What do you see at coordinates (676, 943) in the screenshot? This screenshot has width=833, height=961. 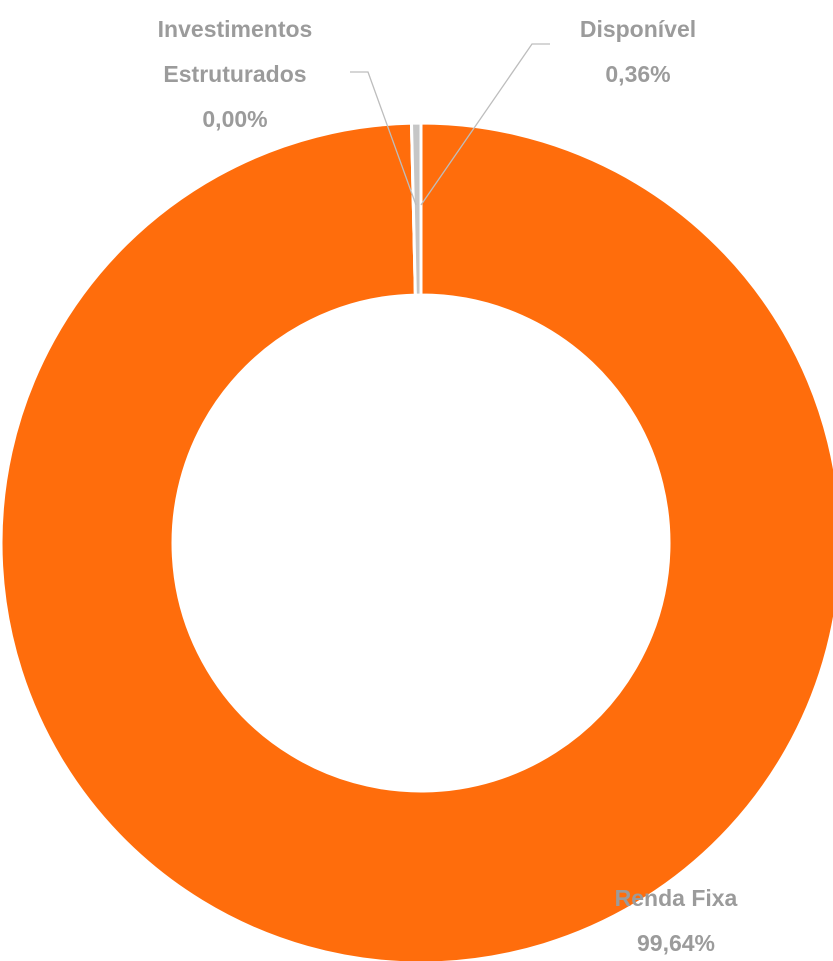 I see `label-renda-fixa-value: 99,64%` at bounding box center [676, 943].